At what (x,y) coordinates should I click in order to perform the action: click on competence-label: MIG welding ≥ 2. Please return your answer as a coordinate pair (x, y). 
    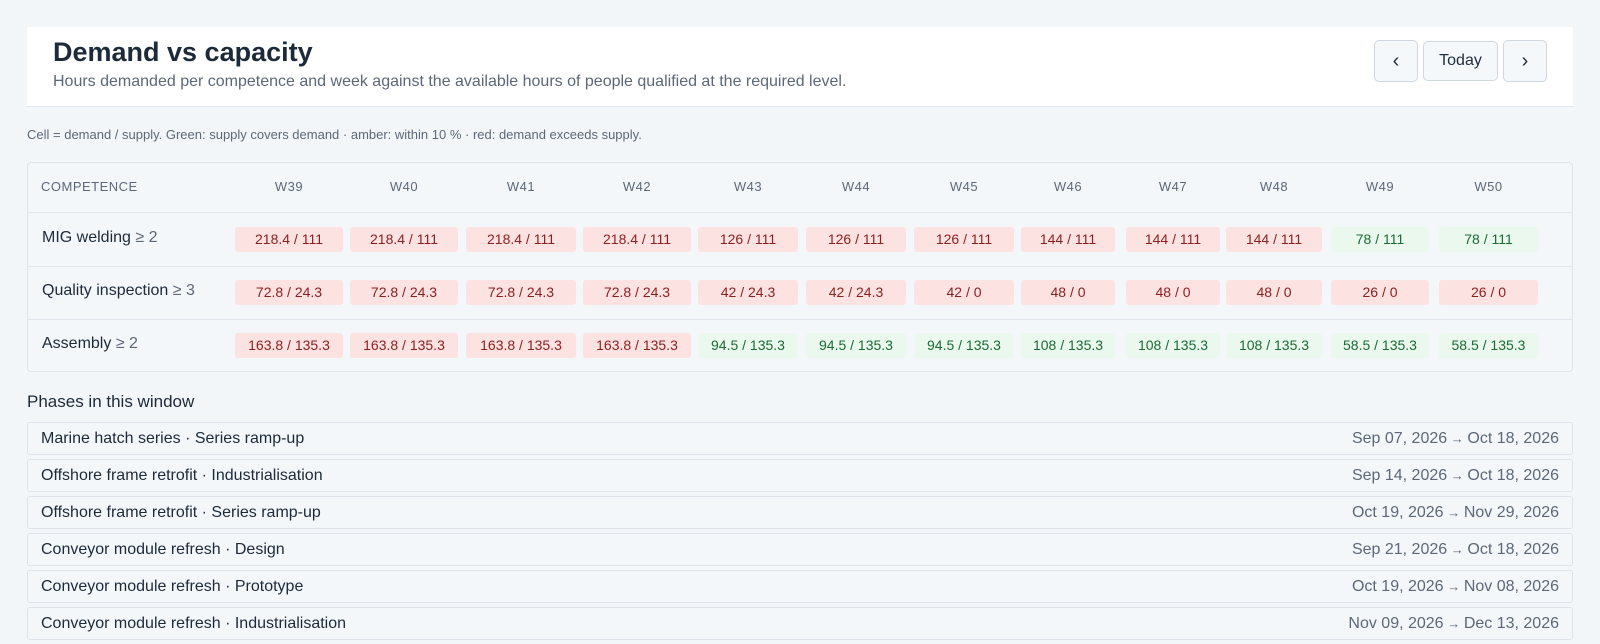
    Looking at the image, I should click on (100, 238).